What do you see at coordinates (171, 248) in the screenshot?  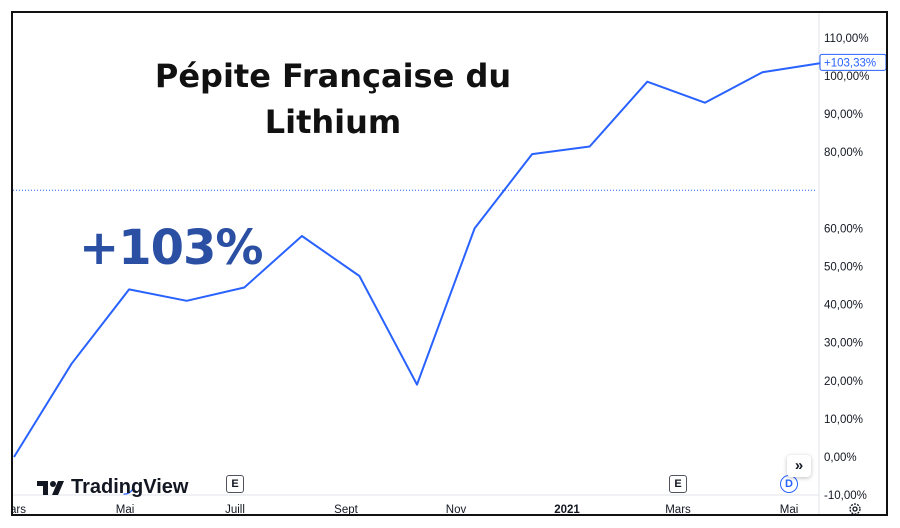 I see `performance-label: +103%` at bounding box center [171, 248].